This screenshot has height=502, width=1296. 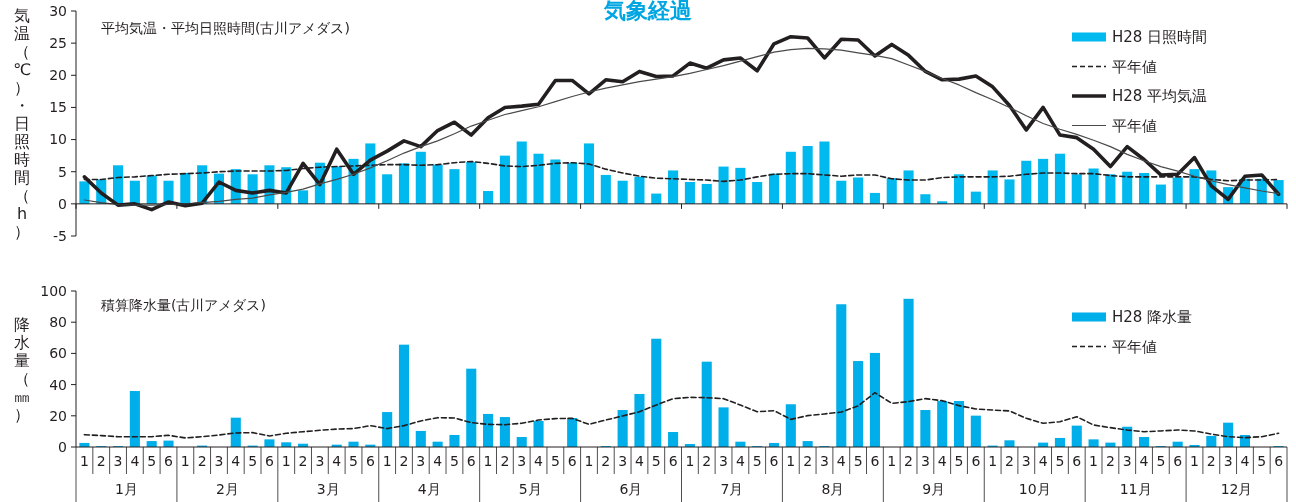 What do you see at coordinates (22, 369) in the screenshot?
I see `y-axis-title: 降水量（㎜）` at bounding box center [22, 369].